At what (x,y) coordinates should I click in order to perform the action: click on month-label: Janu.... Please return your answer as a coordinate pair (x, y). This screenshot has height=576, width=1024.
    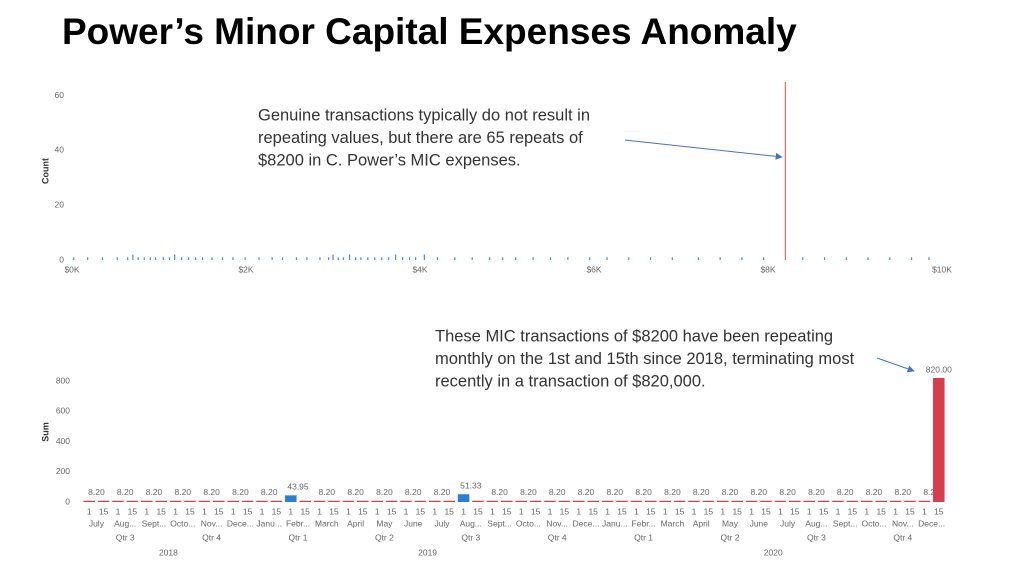
    Looking at the image, I should click on (269, 523).